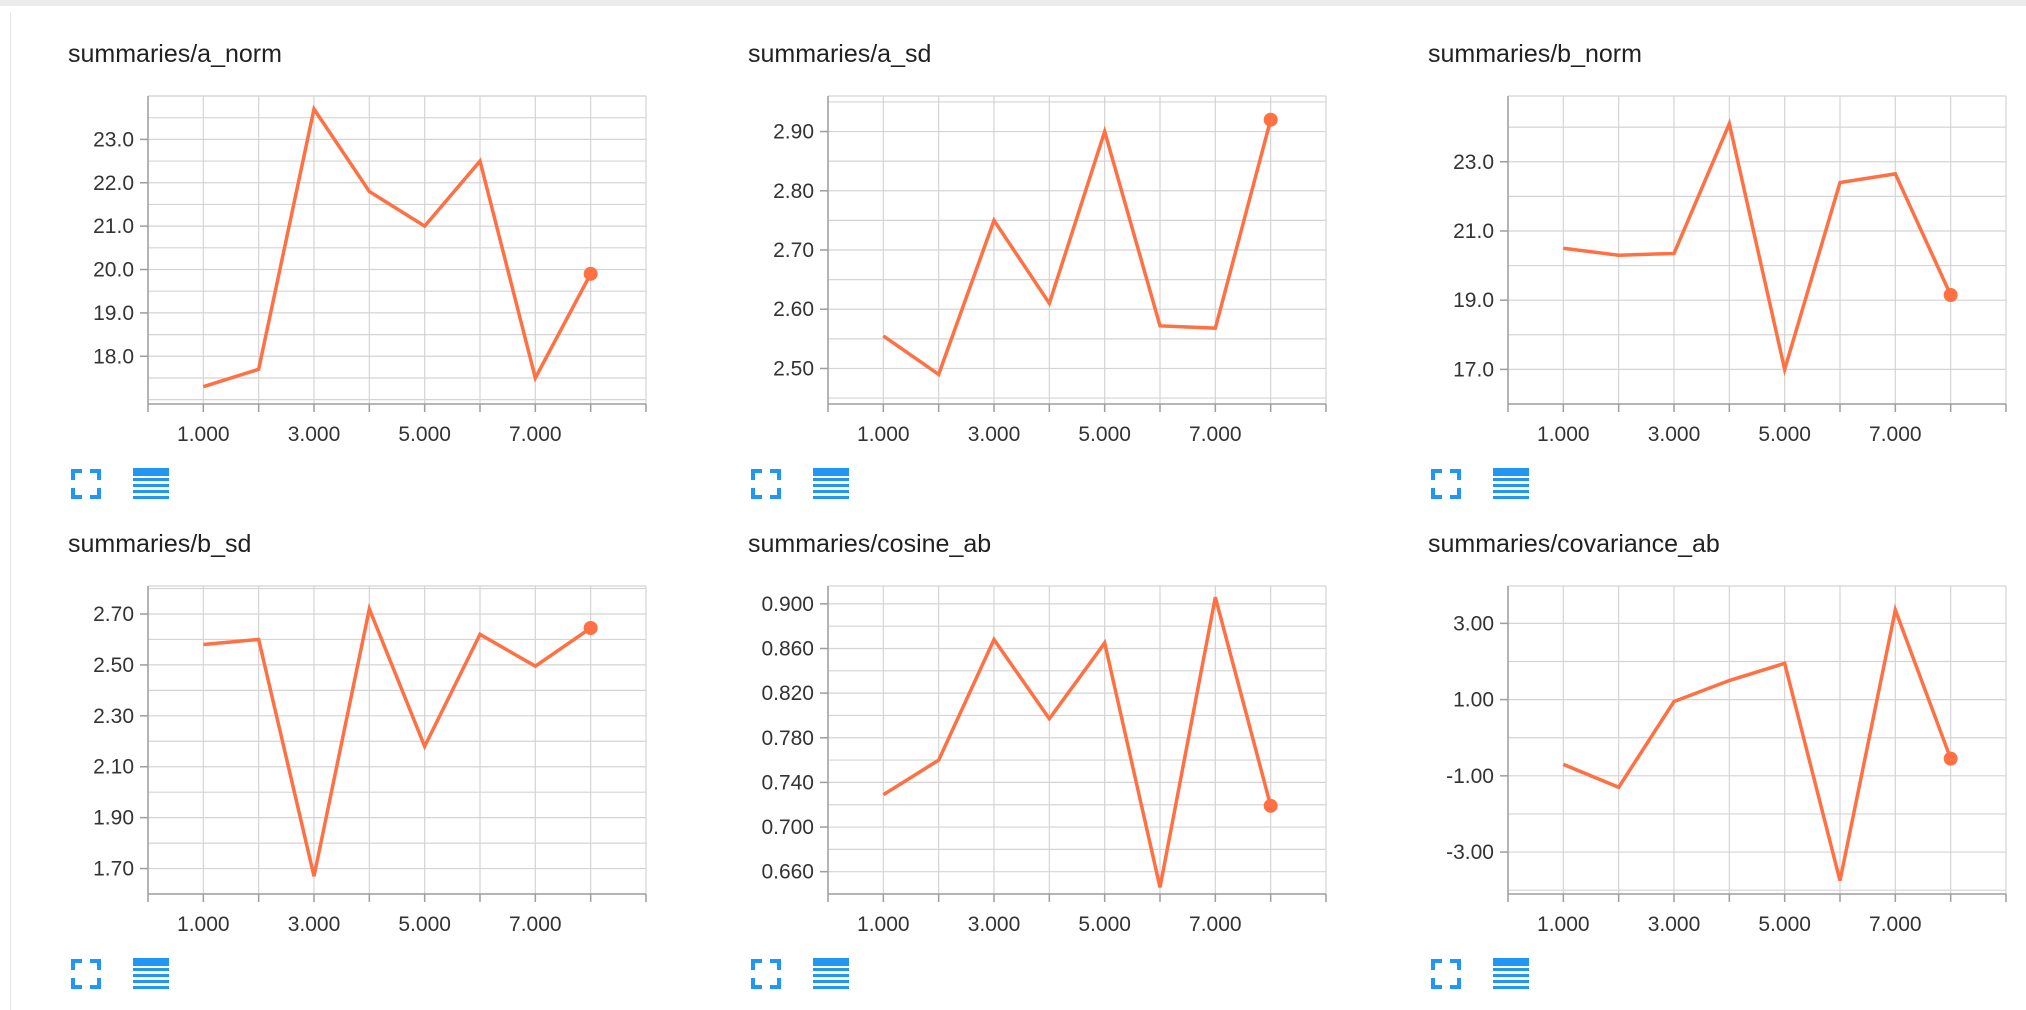 This screenshot has width=2026, height=1010. What do you see at coordinates (793, 191) in the screenshot?
I see `y-tick-label: 2.80` at bounding box center [793, 191].